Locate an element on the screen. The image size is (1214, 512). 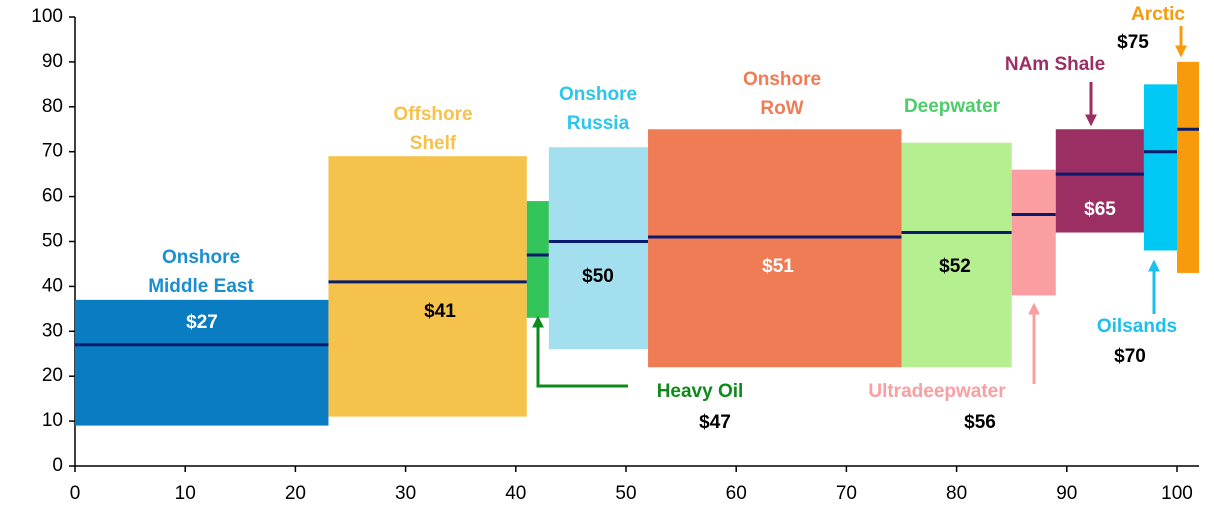
y-tick-label: 0 is located at coordinates (57, 465).